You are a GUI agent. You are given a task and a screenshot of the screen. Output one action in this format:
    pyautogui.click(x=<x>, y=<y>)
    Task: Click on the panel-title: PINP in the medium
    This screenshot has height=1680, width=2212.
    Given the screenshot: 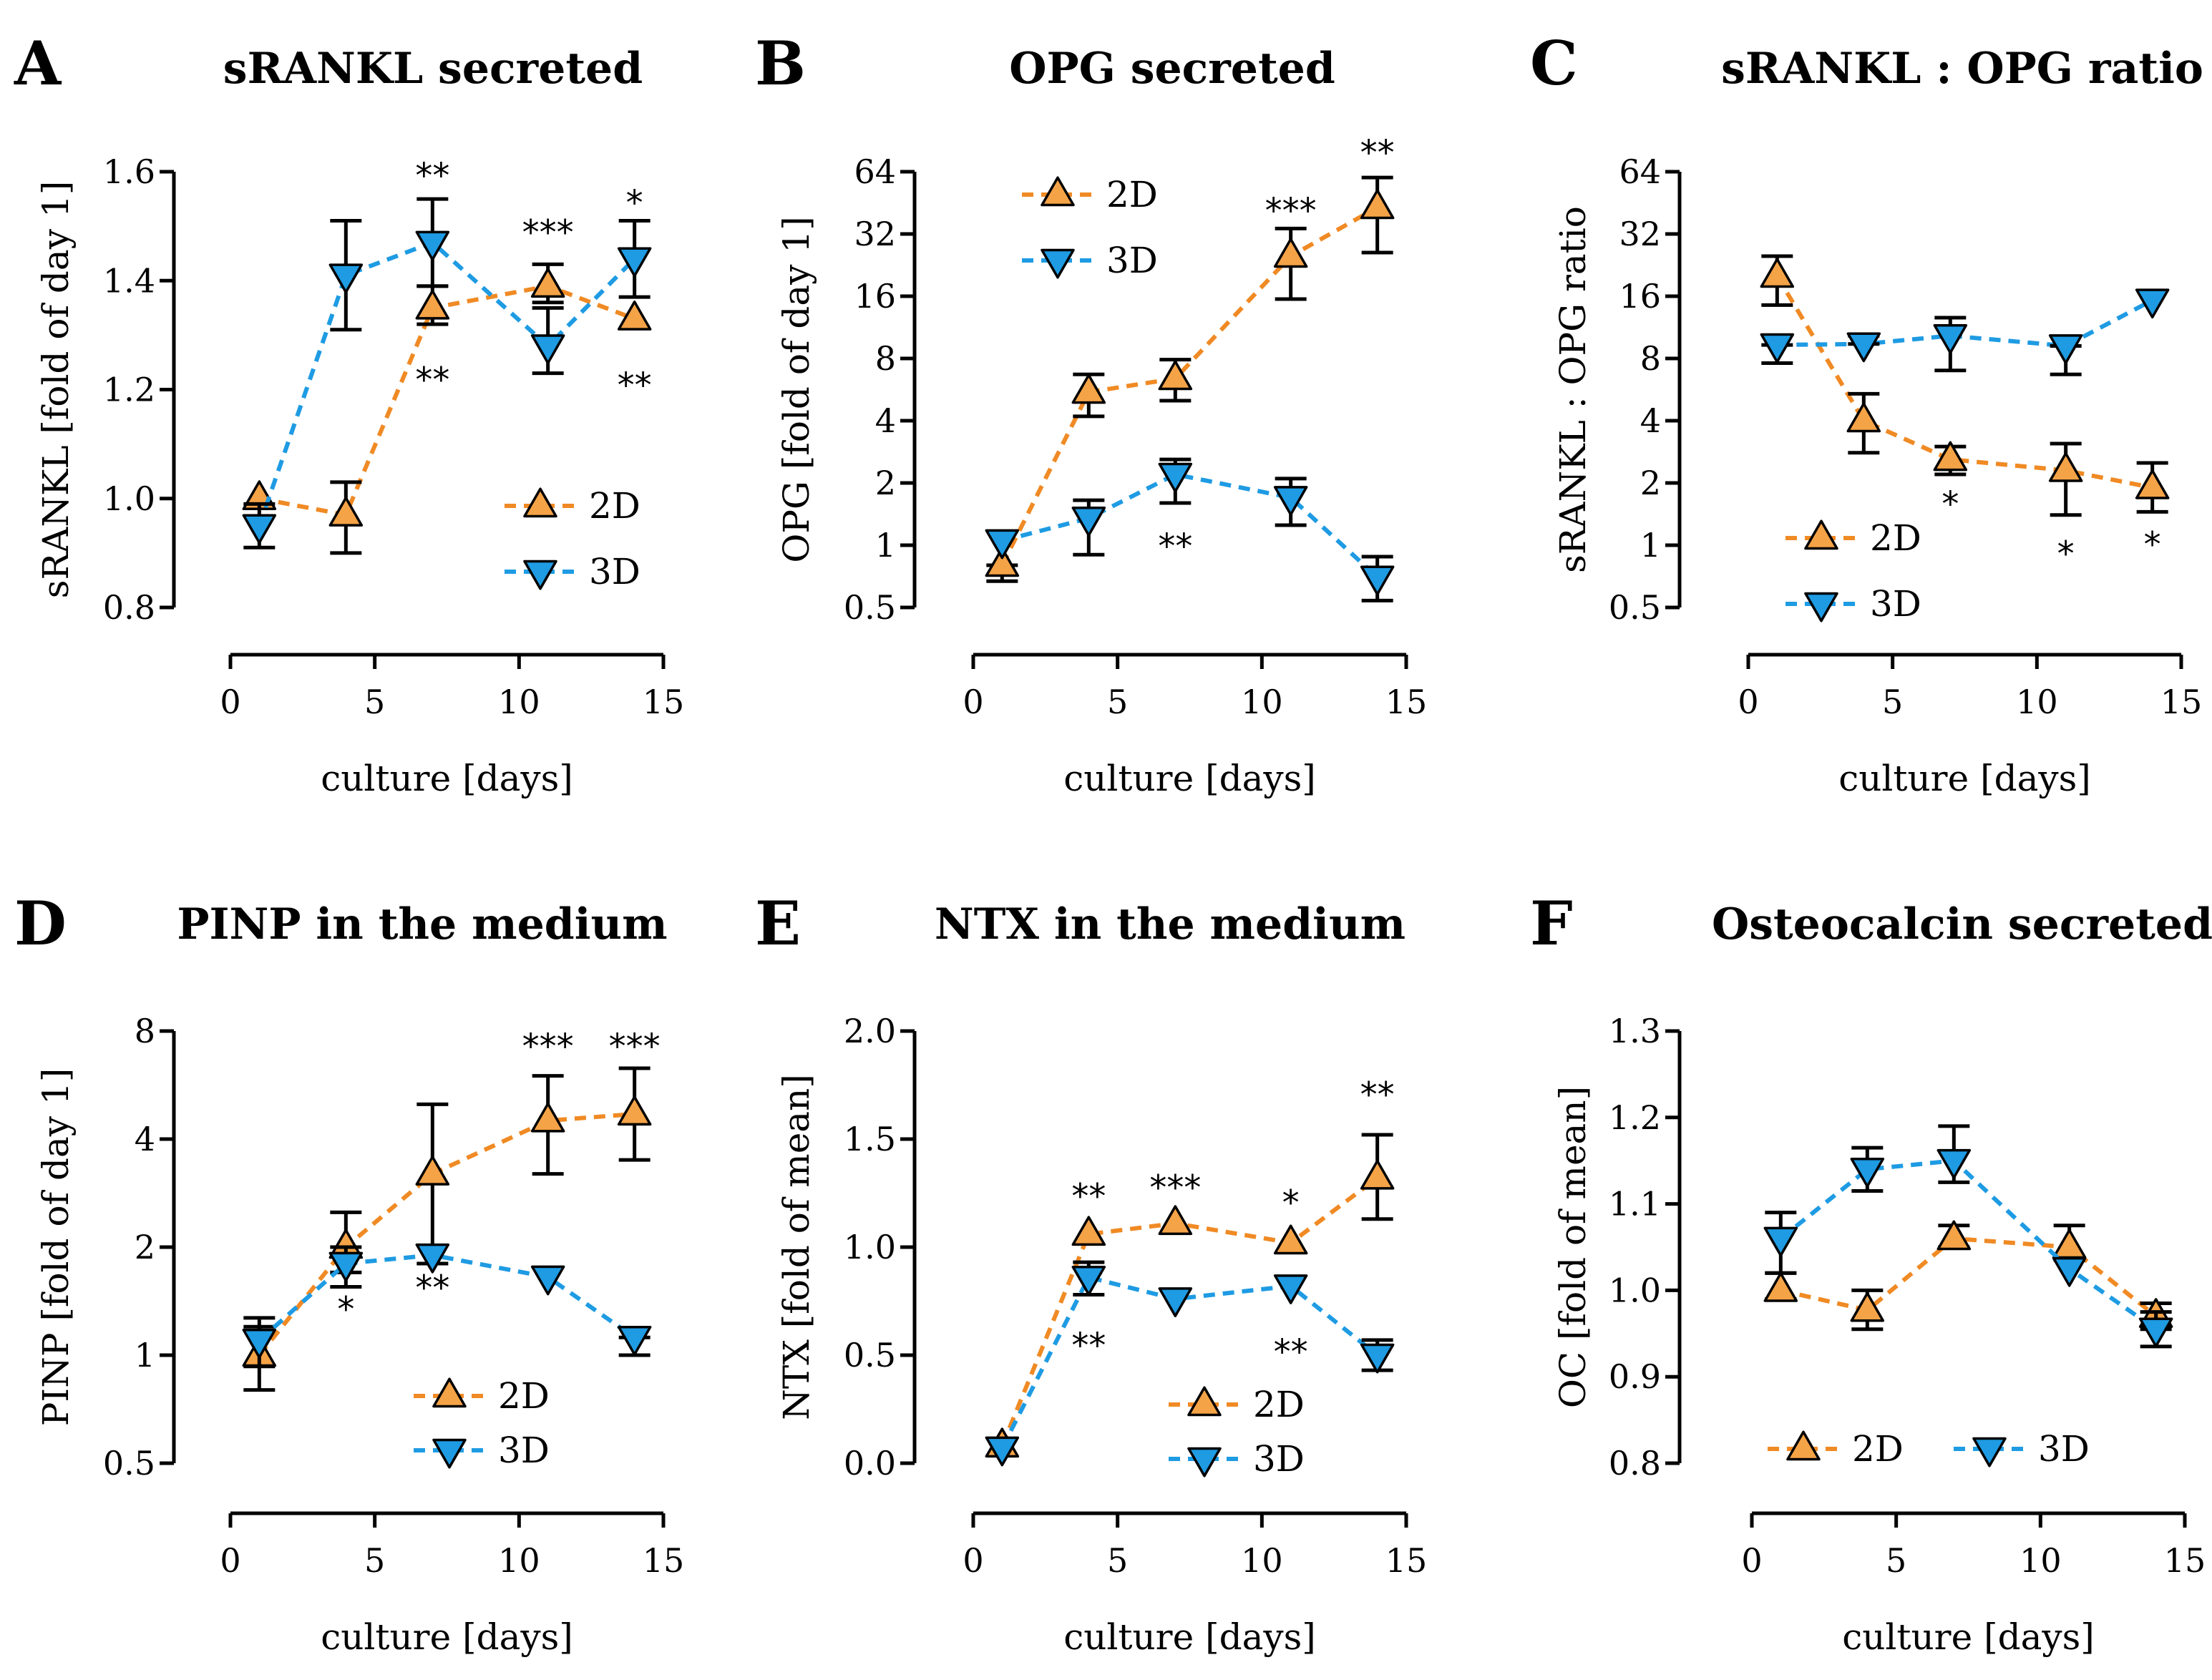 What is the action you would take?
    pyautogui.click(x=422, y=924)
    